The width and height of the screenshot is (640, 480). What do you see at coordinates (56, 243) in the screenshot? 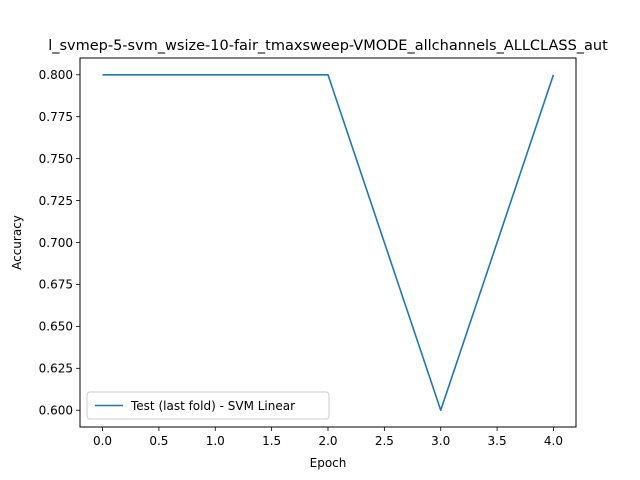
I see `y-tick-label: 0.700` at bounding box center [56, 243].